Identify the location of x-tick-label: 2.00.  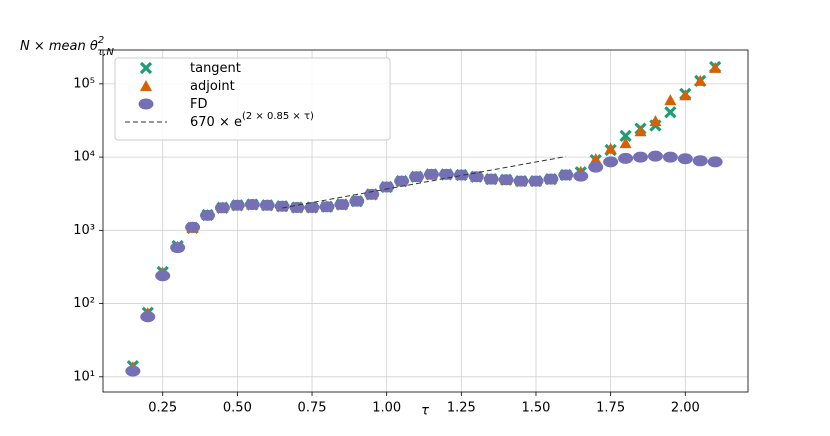
(685, 408).